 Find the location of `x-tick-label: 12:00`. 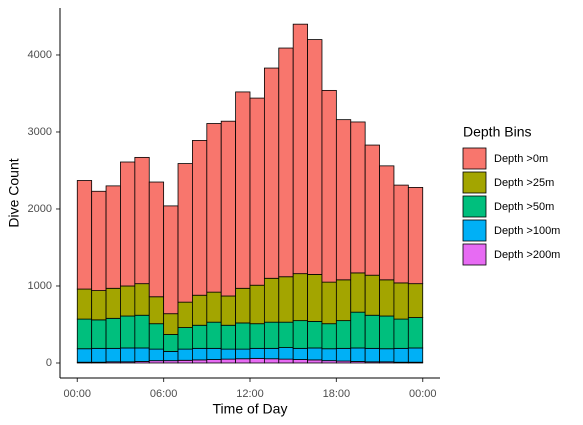

x-tick-label: 12:00 is located at coordinates (250, 394).